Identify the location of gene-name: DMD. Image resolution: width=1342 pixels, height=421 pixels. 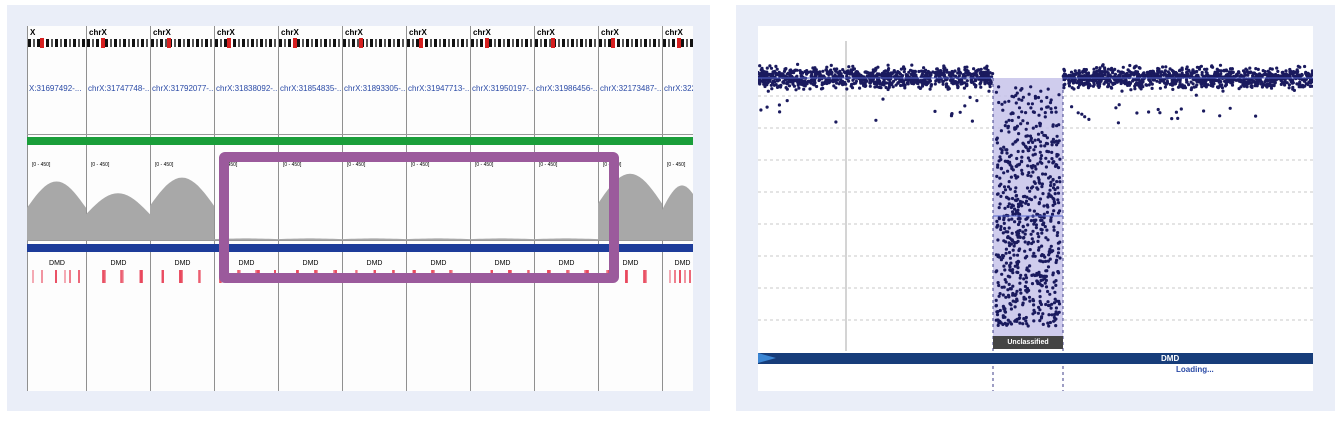
(1170, 358).